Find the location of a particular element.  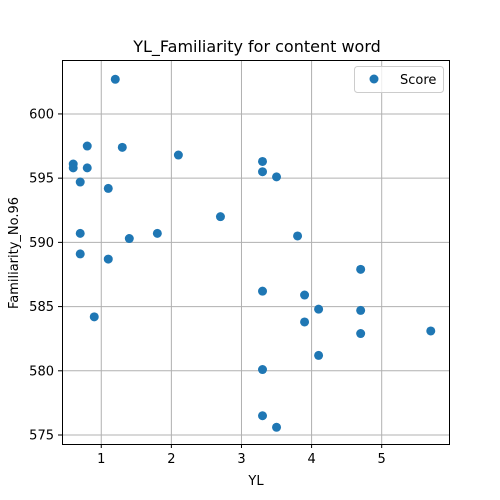

legend: Score is located at coordinates (399, 79).